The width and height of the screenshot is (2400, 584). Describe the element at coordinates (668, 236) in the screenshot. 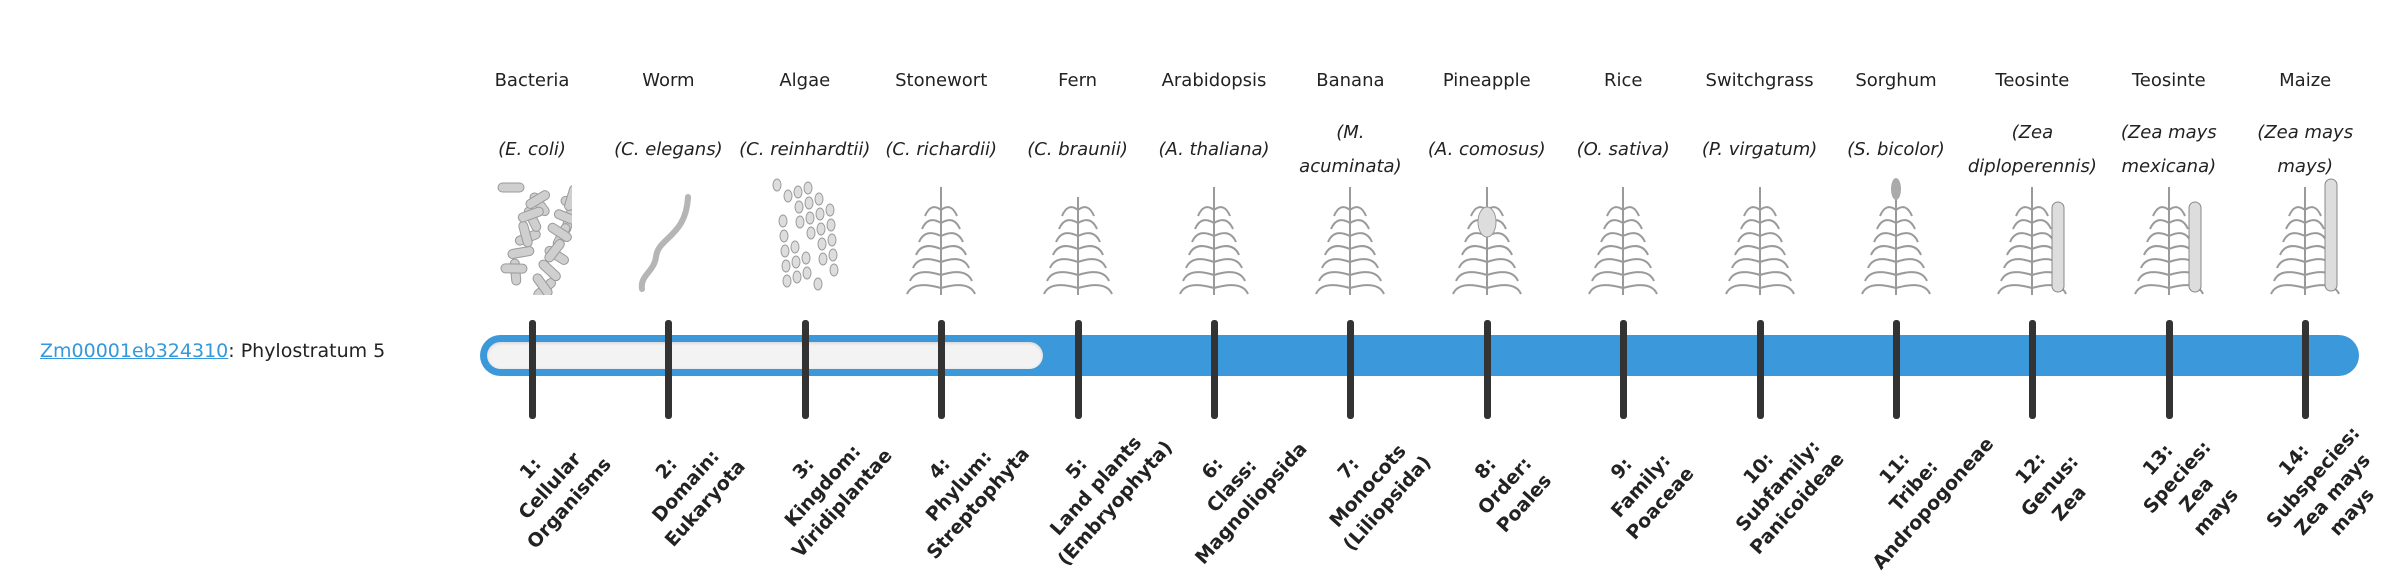

I see `worm-icon` at that location.